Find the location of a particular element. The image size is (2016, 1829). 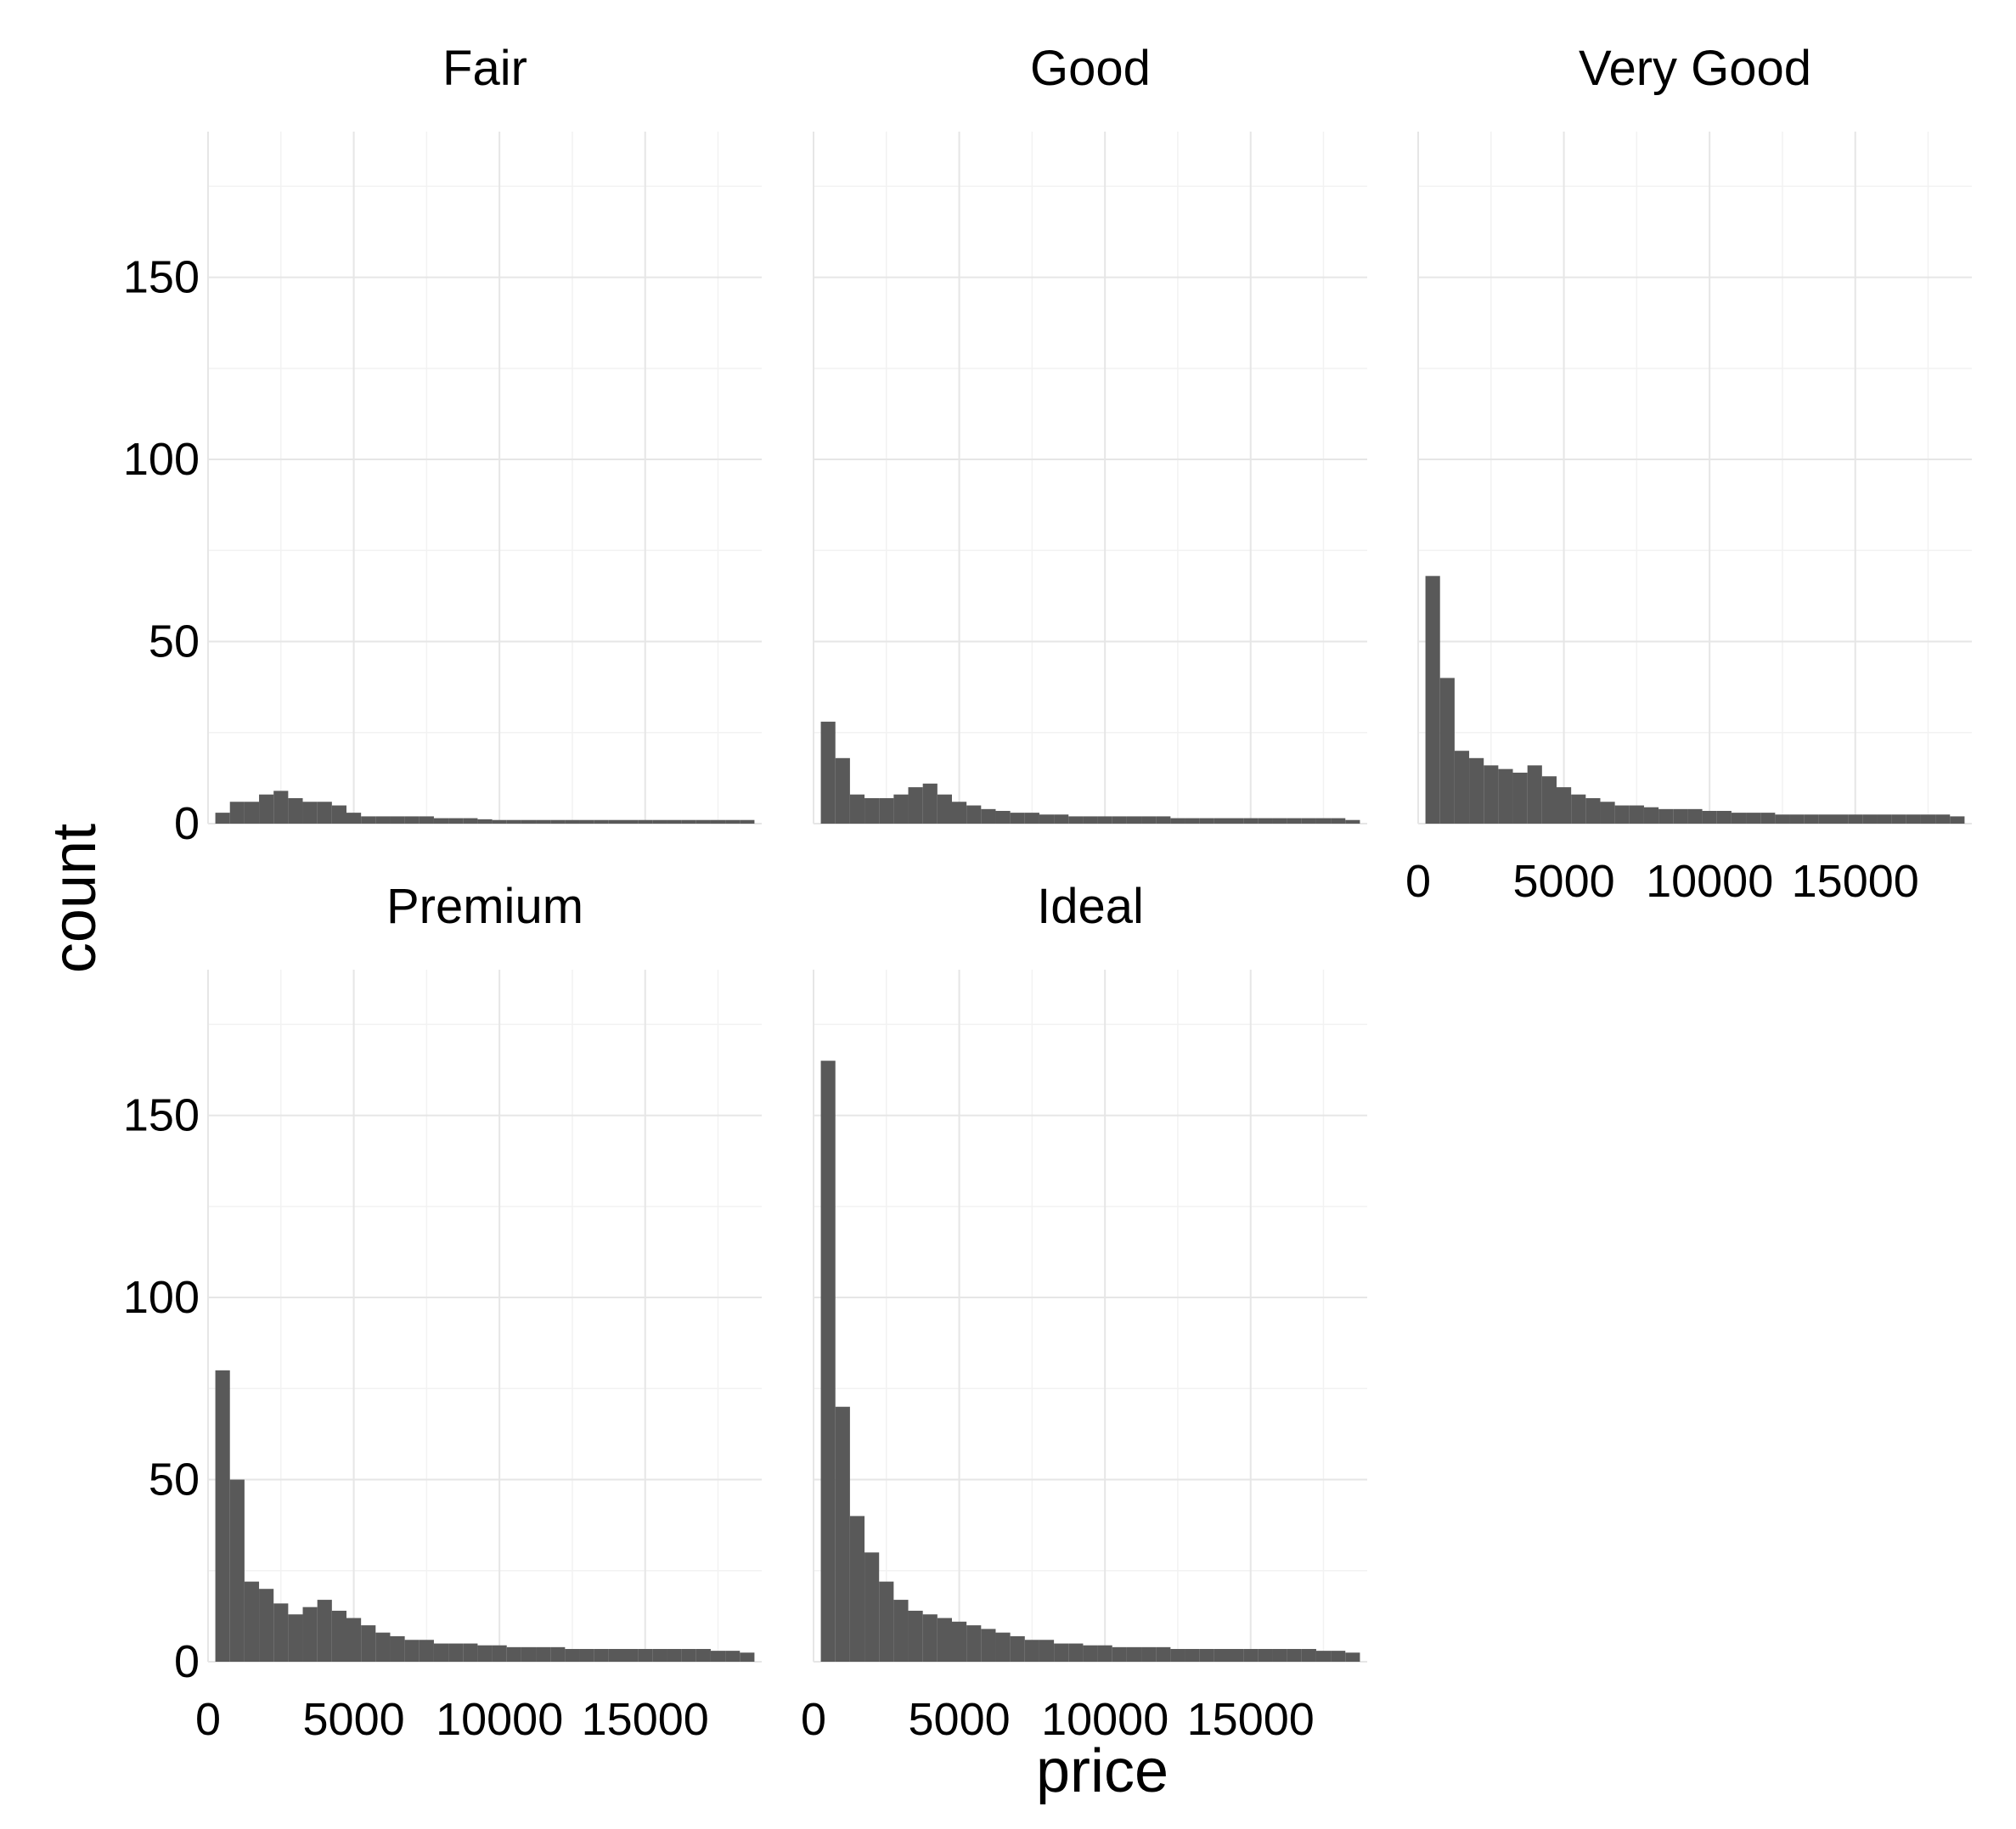

facet-panel-ideal: Ideal 0 5000 10000 15000 is located at coordinates (1084, 1312).